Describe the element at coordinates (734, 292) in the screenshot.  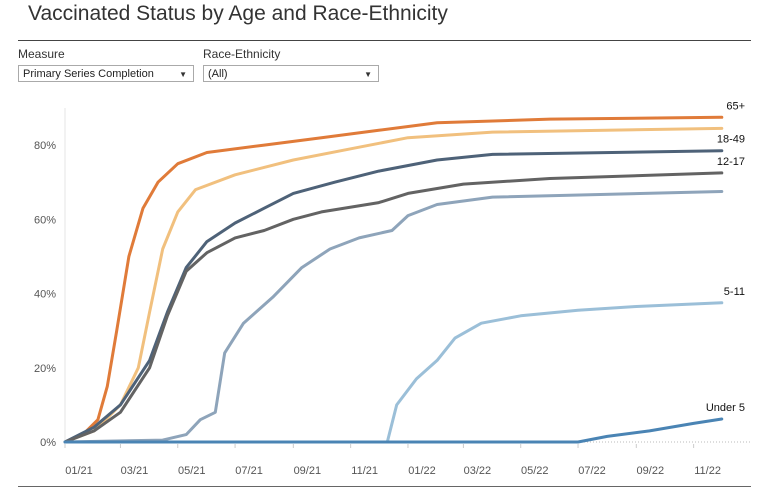
I see `series-label: 5-11` at that location.